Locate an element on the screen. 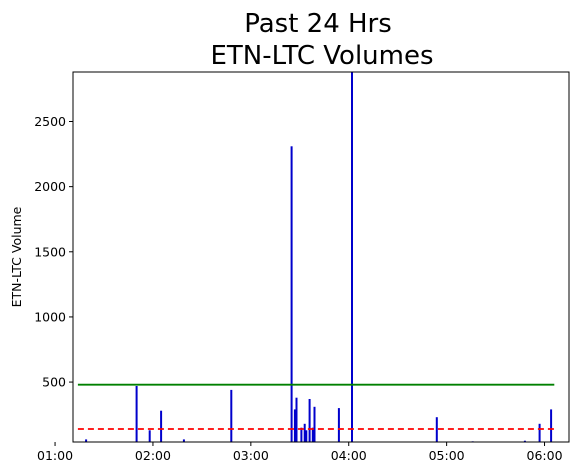  x-tick-label: 03:00 is located at coordinates (251, 455).